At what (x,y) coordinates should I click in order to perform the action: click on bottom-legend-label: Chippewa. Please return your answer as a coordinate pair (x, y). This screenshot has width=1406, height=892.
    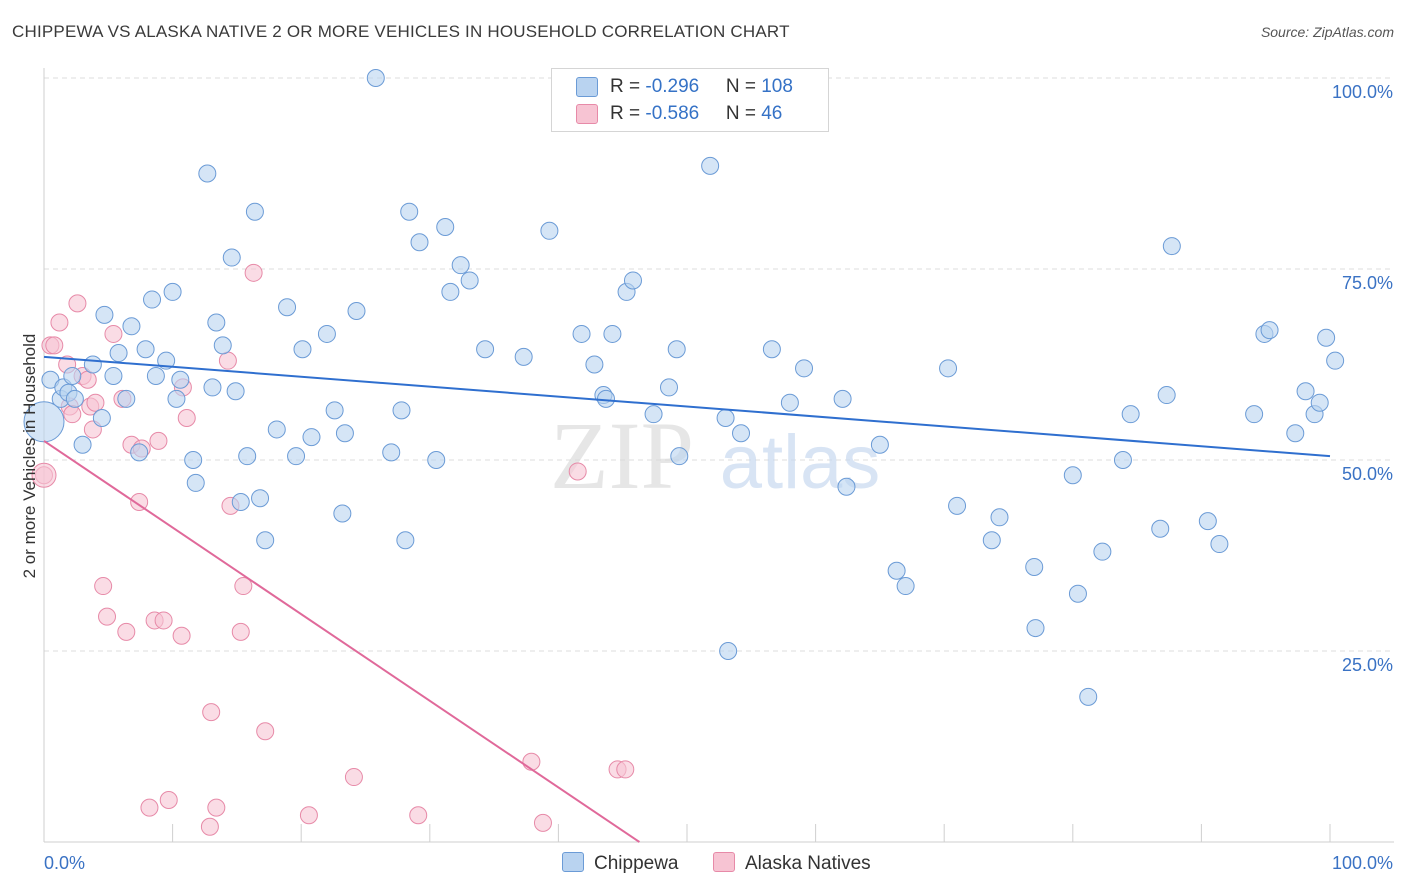
    Looking at the image, I should click on (636, 863).